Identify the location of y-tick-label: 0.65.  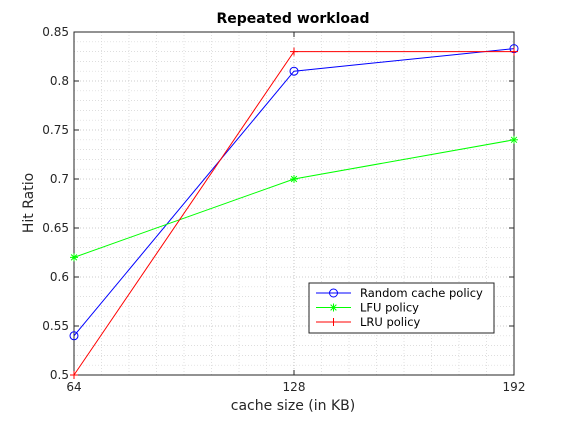
(55, 228).